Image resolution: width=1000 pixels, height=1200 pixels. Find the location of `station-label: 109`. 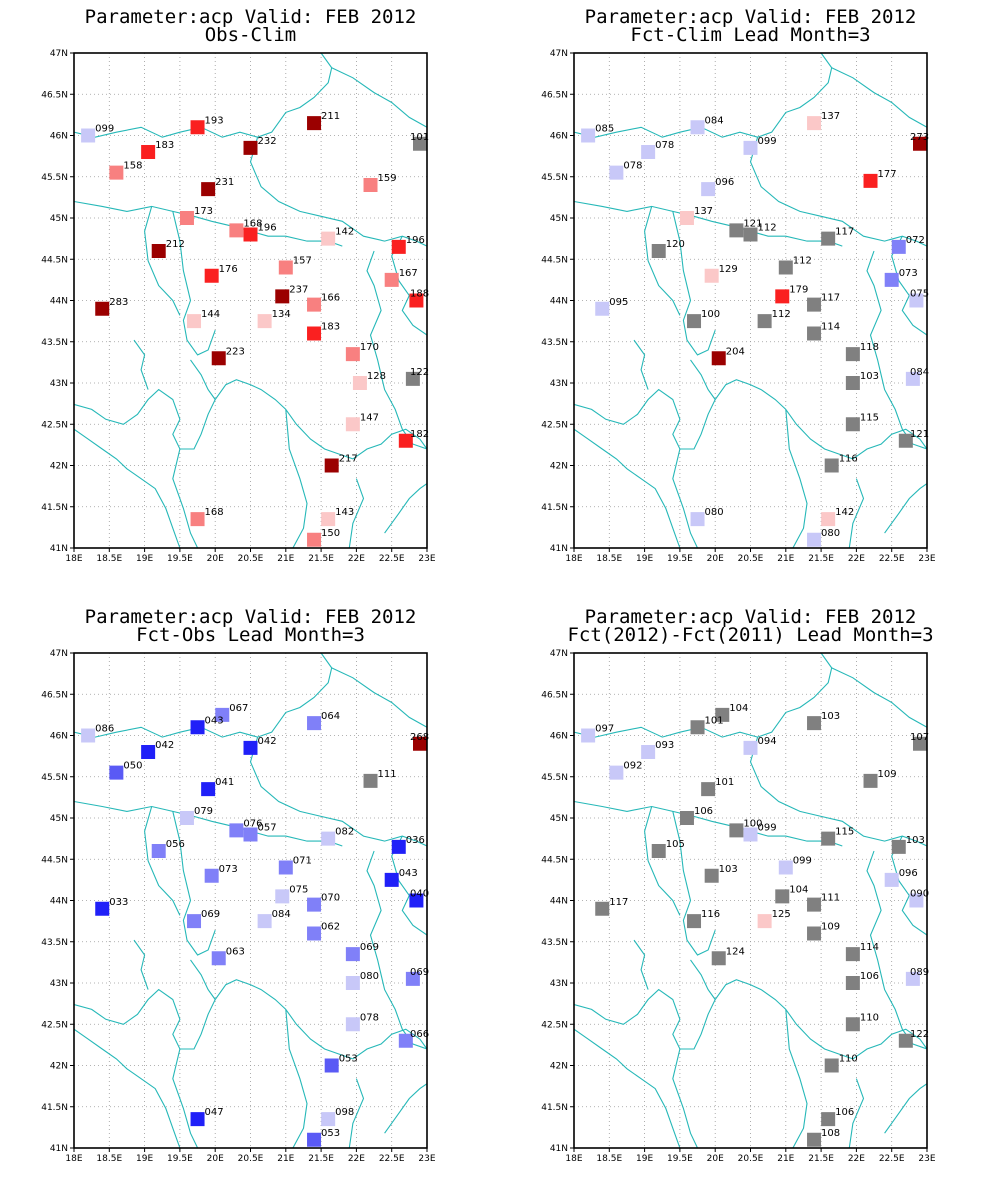

station-label: 109 is located at coordinates (887, 774).